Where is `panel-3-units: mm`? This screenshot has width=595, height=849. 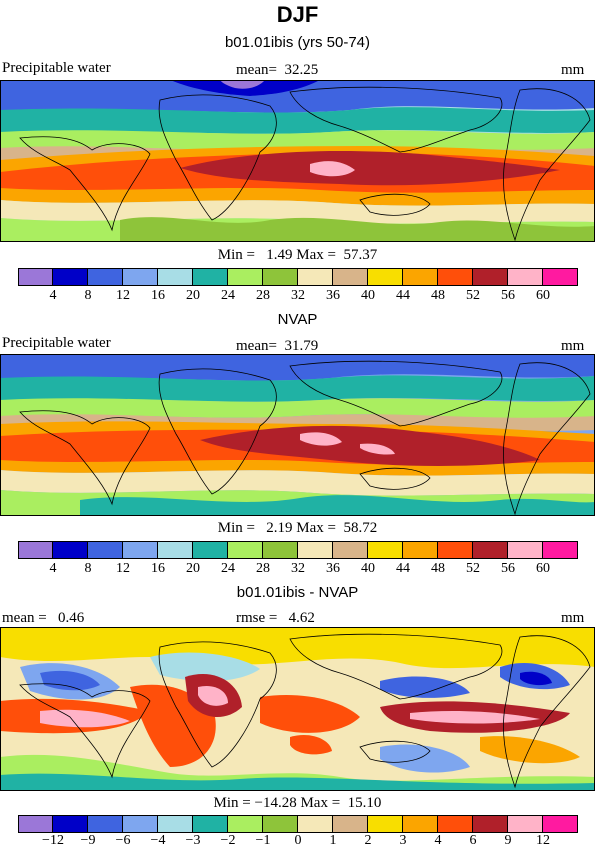
panel-3-units: mm is located at coordinates (573, 618).